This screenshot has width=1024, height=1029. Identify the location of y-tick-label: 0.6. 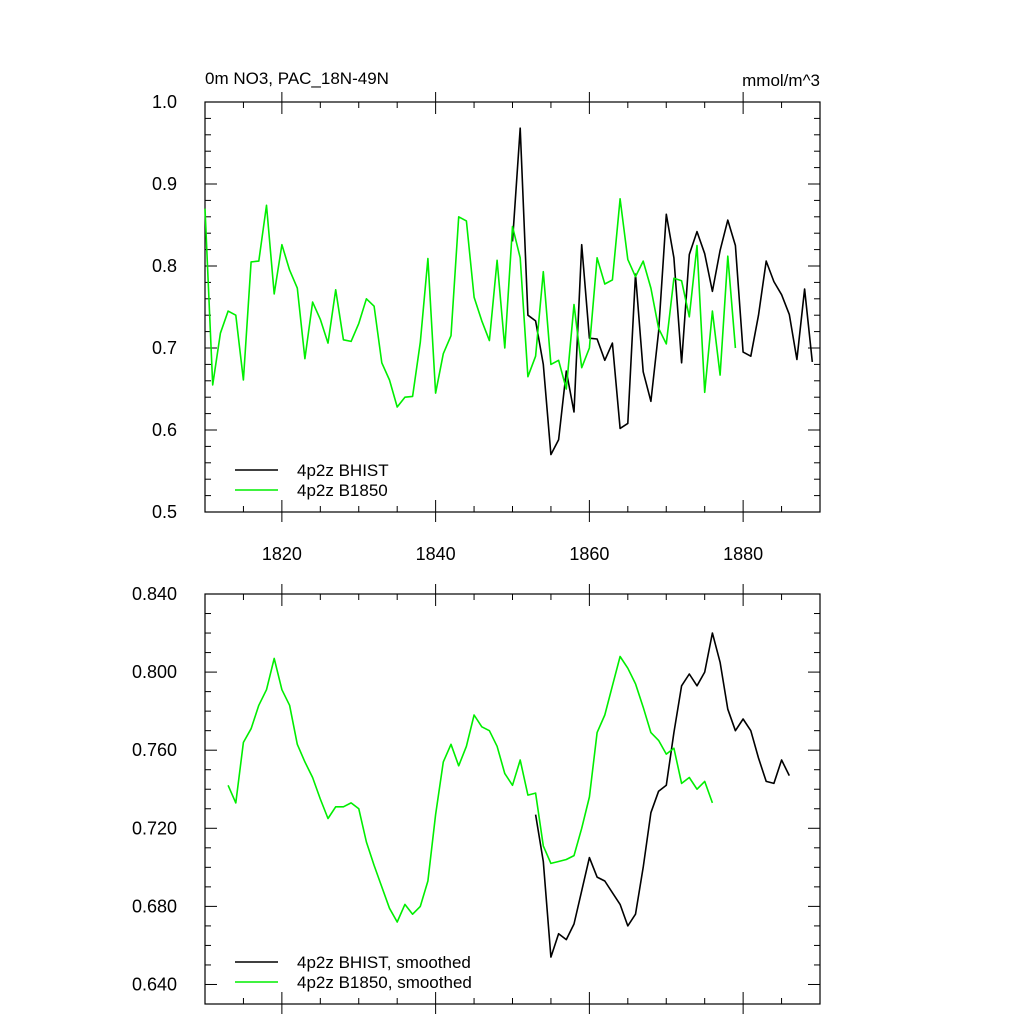
(164, 430).